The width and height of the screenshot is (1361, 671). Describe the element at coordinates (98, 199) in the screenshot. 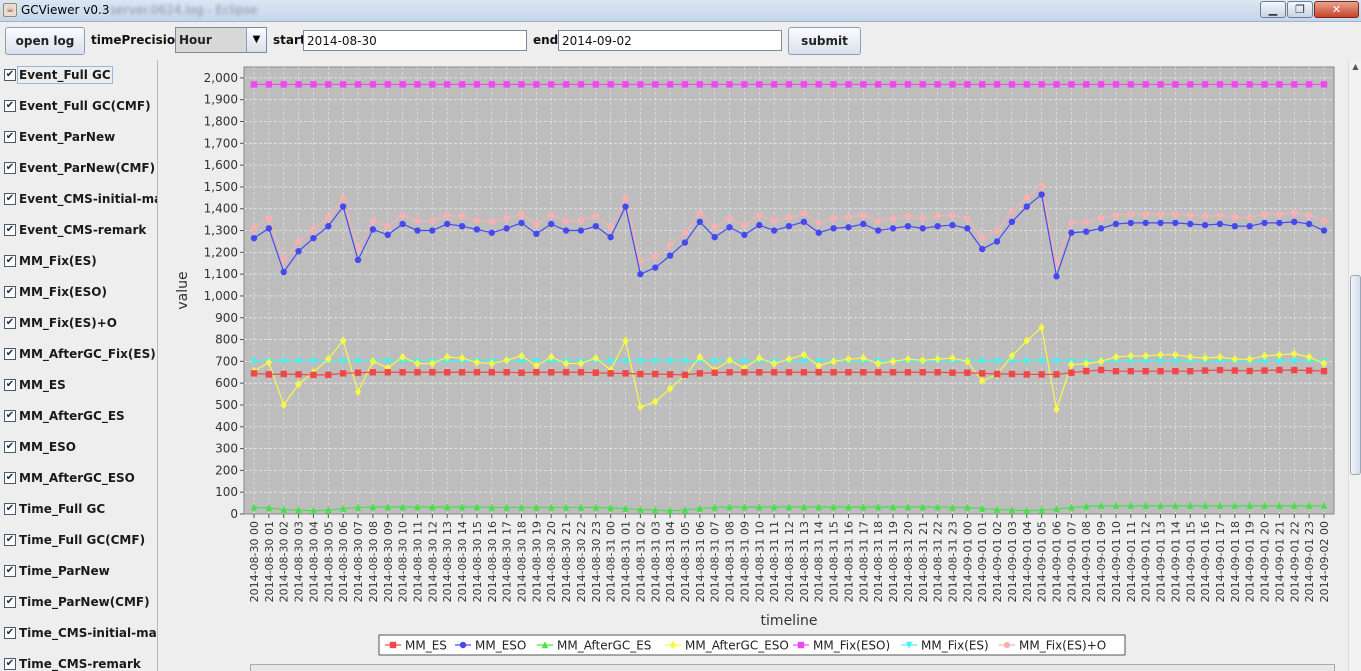

I see `checkbox-label: Event_CMS-initial-mark` at that location.